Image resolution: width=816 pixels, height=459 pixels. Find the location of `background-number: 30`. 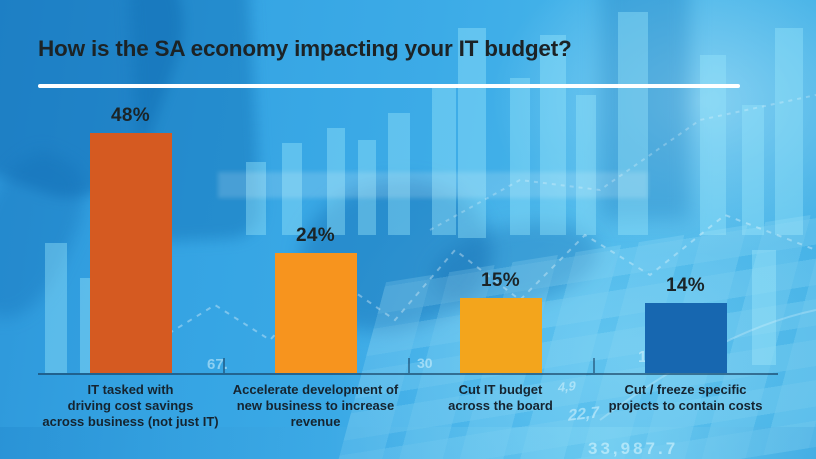

background-number: 30 is located at coordinates (425, 363).